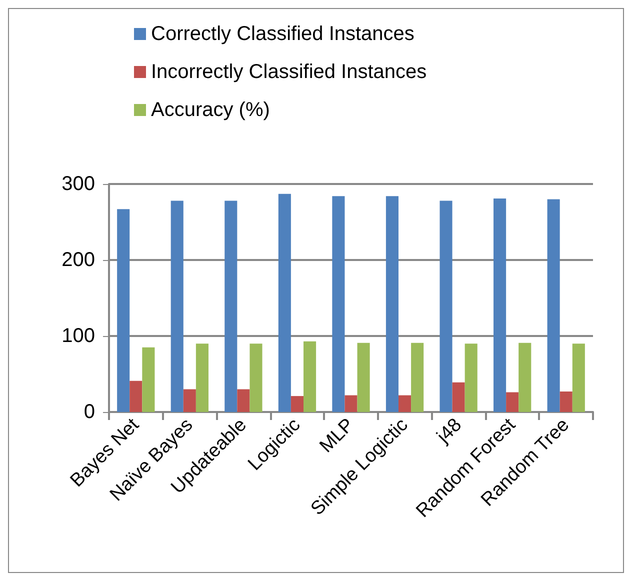 The height and width of the screenshot is (581, 632). I want to click on x-tick-label: j48, so click(449, 431).